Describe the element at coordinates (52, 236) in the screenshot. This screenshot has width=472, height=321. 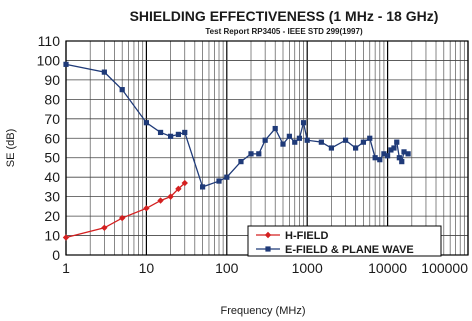
I see `y-tick-label: 10` at that location.